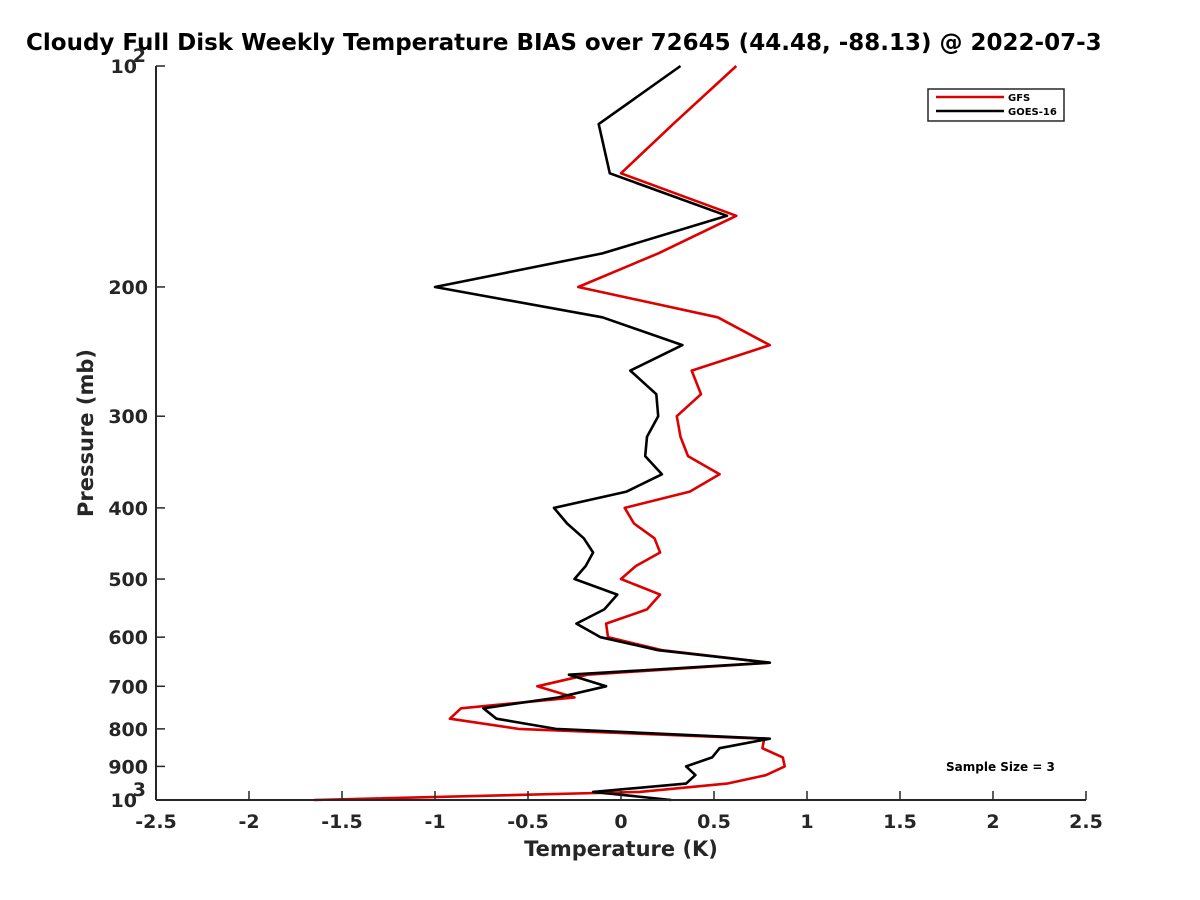 The height and width of the screenshot is (900, 1200). I want to click on x-tick-label: -1, so click(434, 822).